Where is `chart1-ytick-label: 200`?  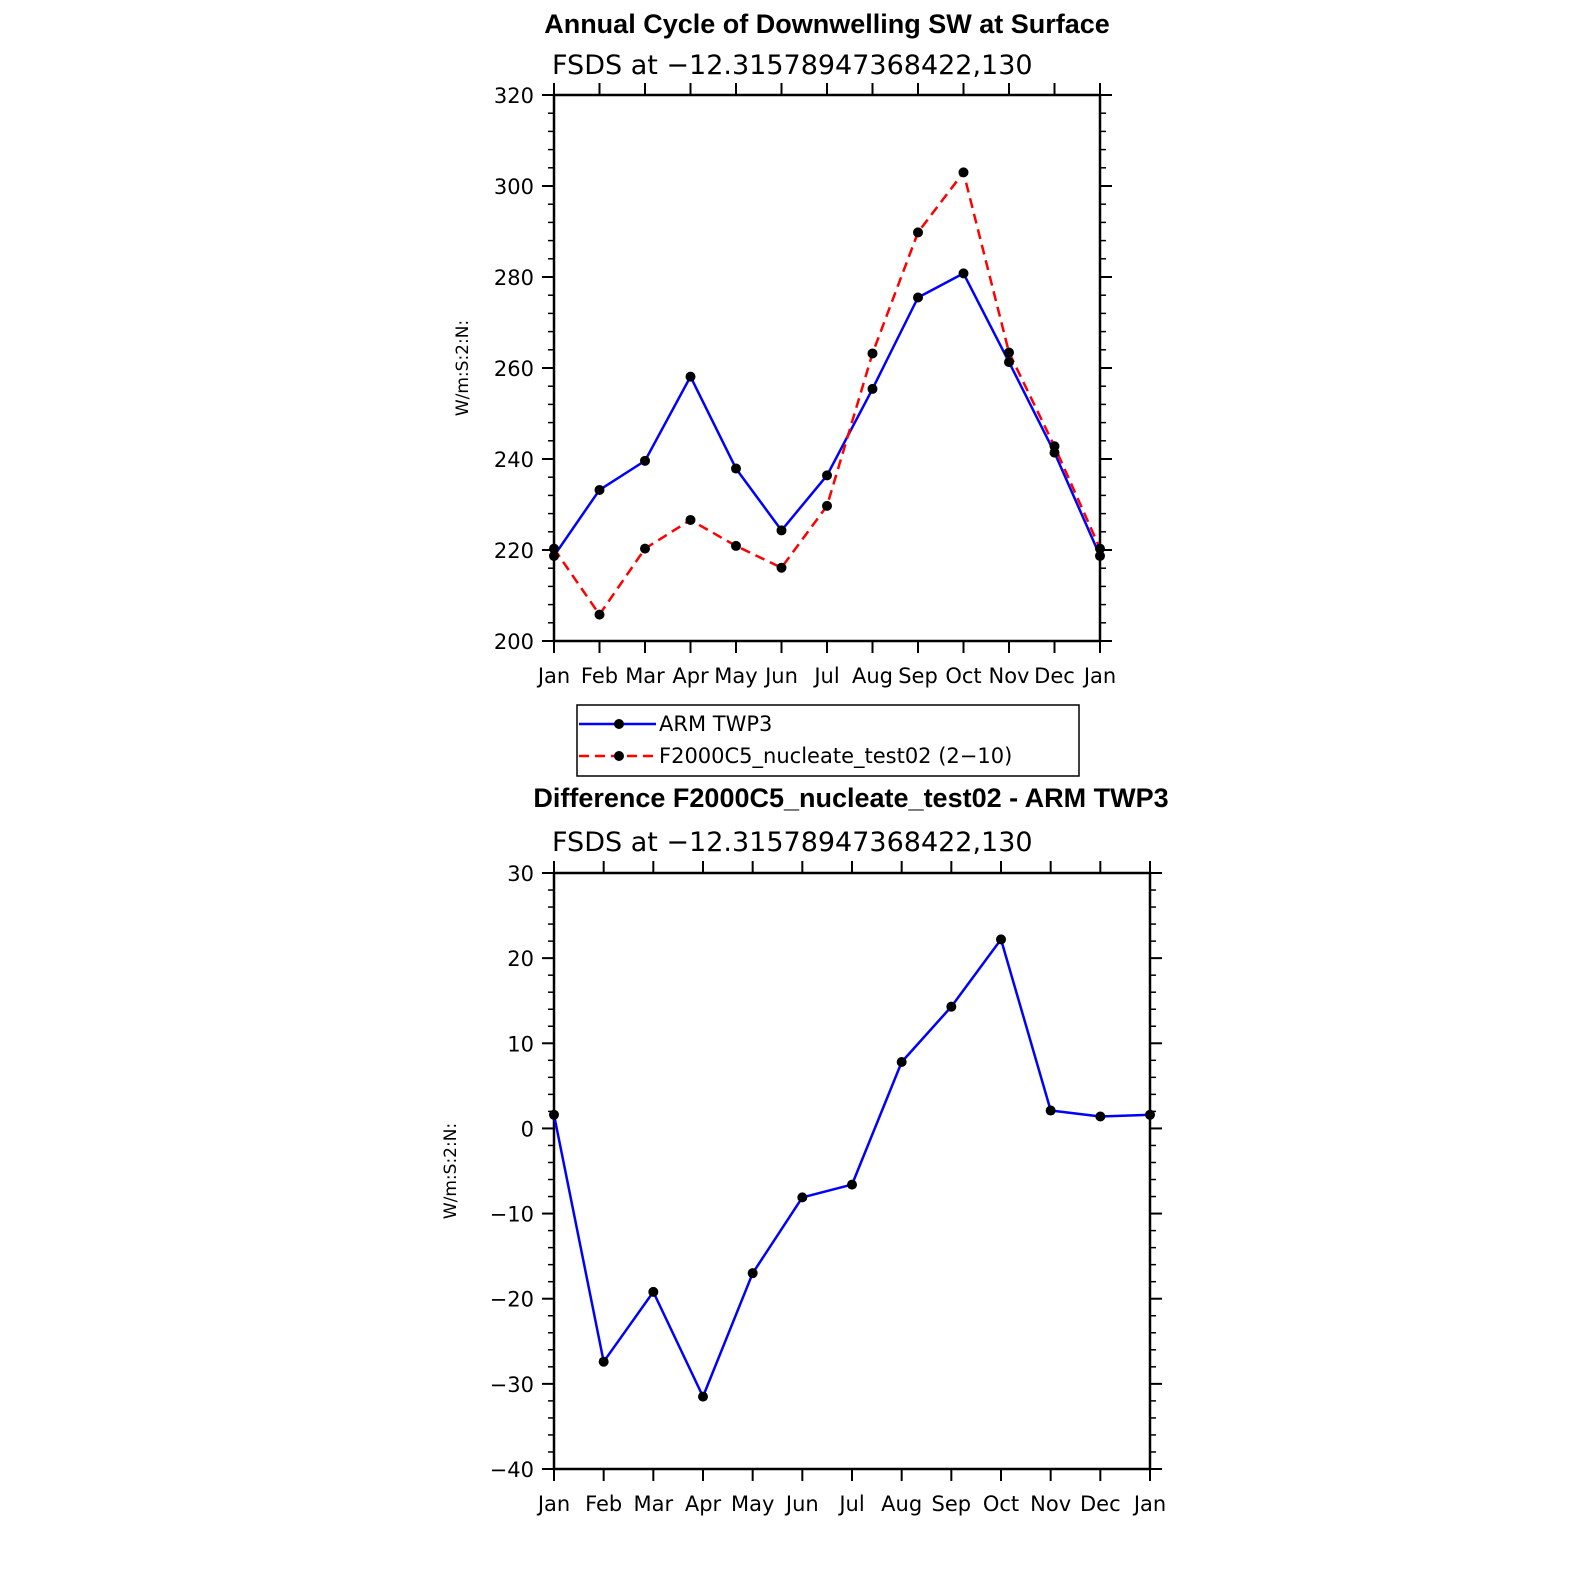
chart1-ytick-label: 200 is located at coordinates (514, 642).